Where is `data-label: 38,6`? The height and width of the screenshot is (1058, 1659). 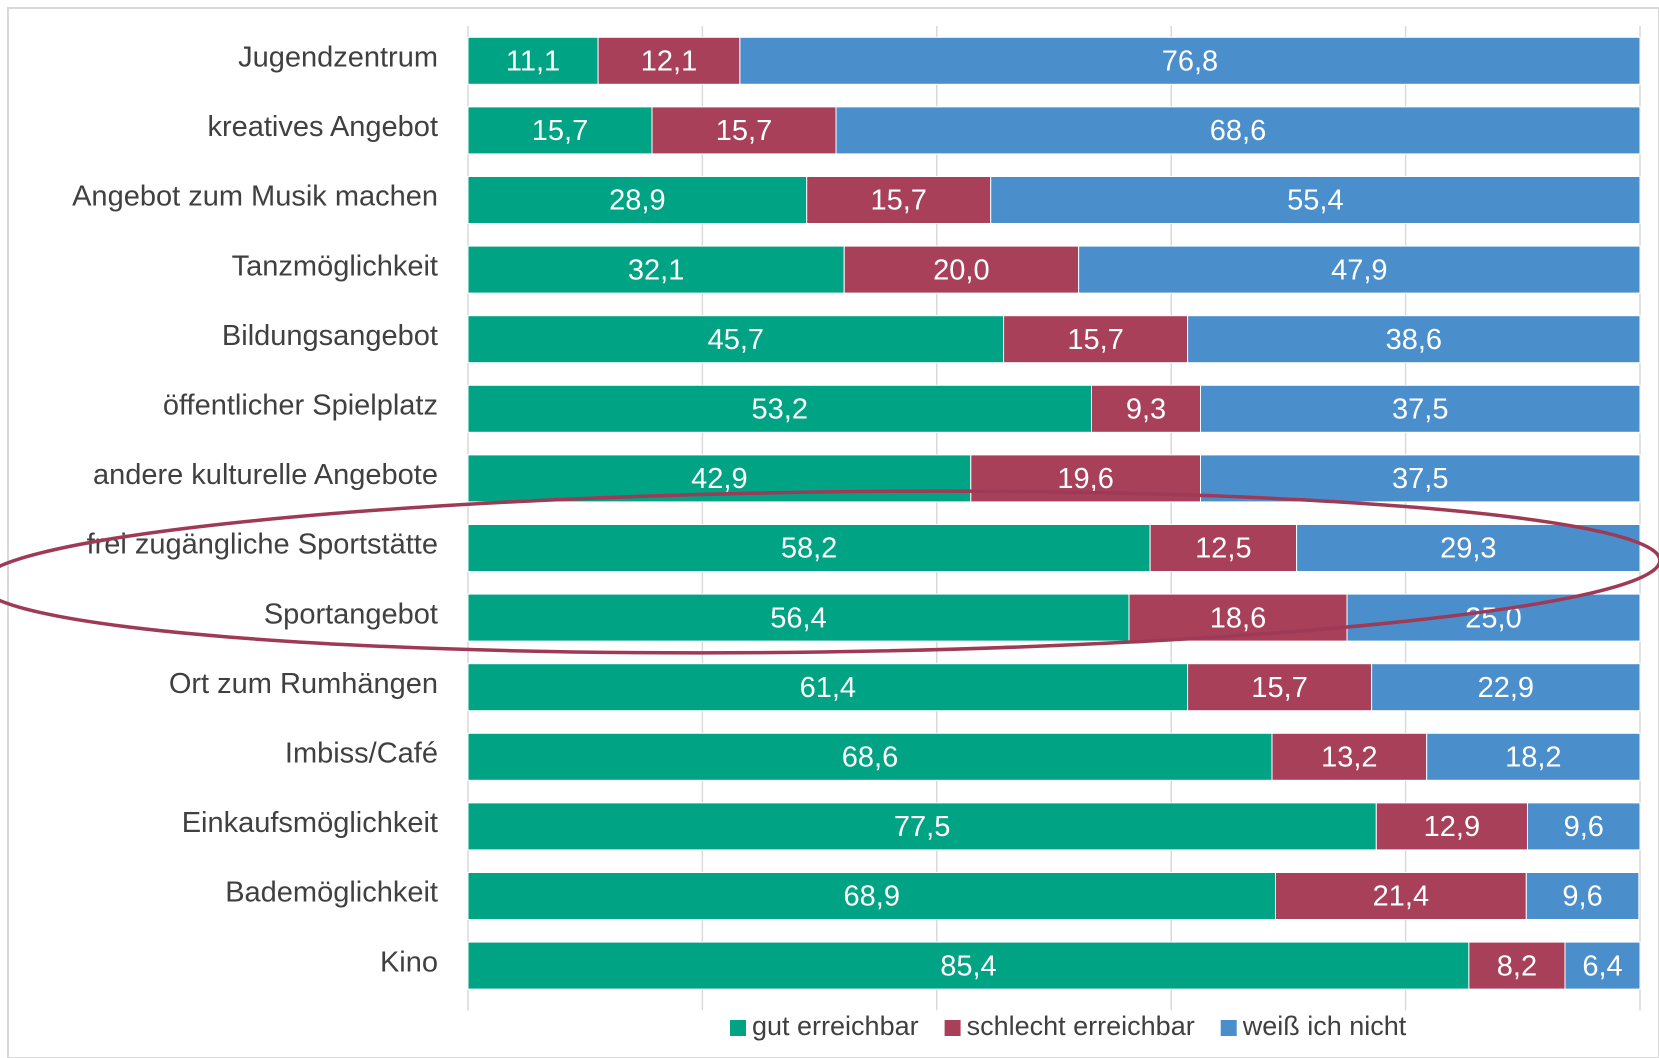
data-label: 38,6 is located at coordinates (1414, 340).